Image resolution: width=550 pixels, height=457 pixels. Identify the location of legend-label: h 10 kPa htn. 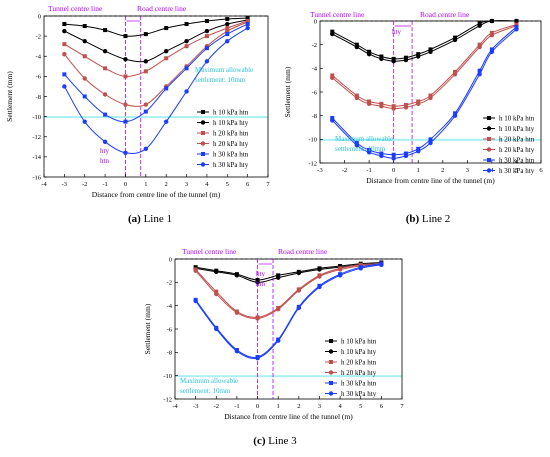
(359, 342).